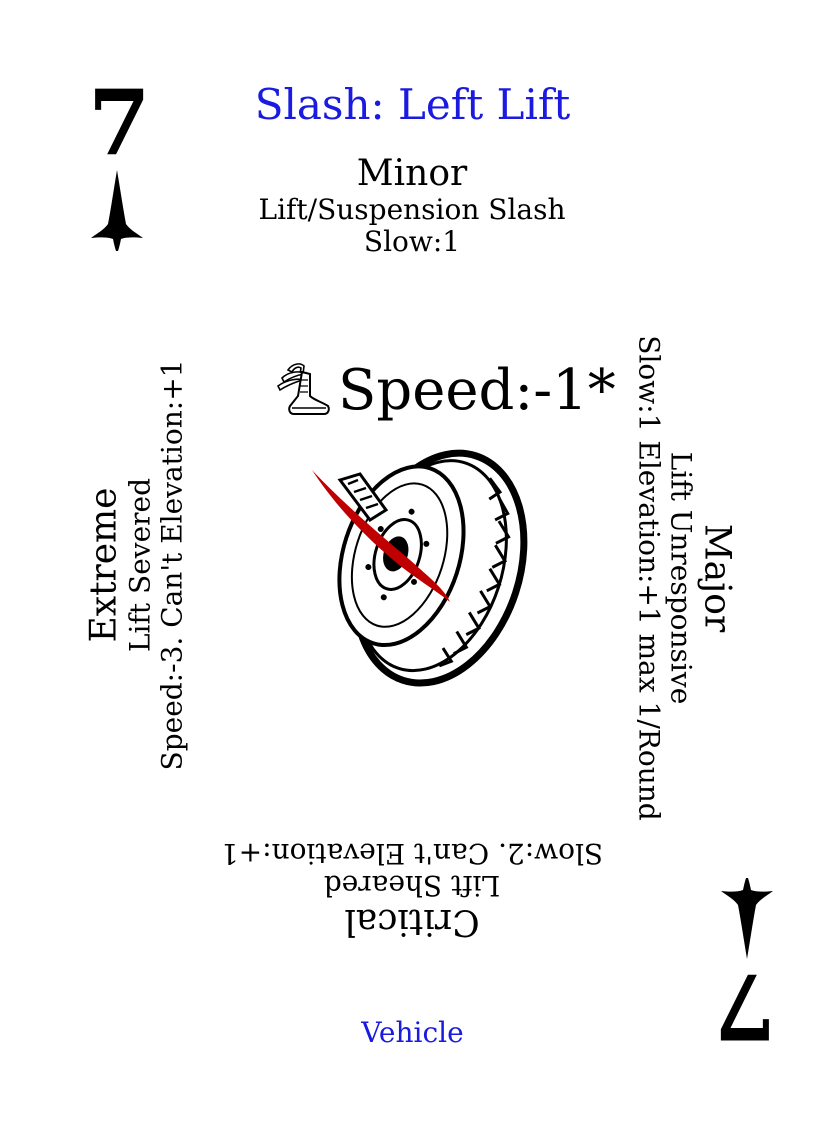 The height and width of the screenshot is (1125, 825). Describe the element at coordinates (420, 568) in the screenshot. I see `tire-slash-icon` at that location.